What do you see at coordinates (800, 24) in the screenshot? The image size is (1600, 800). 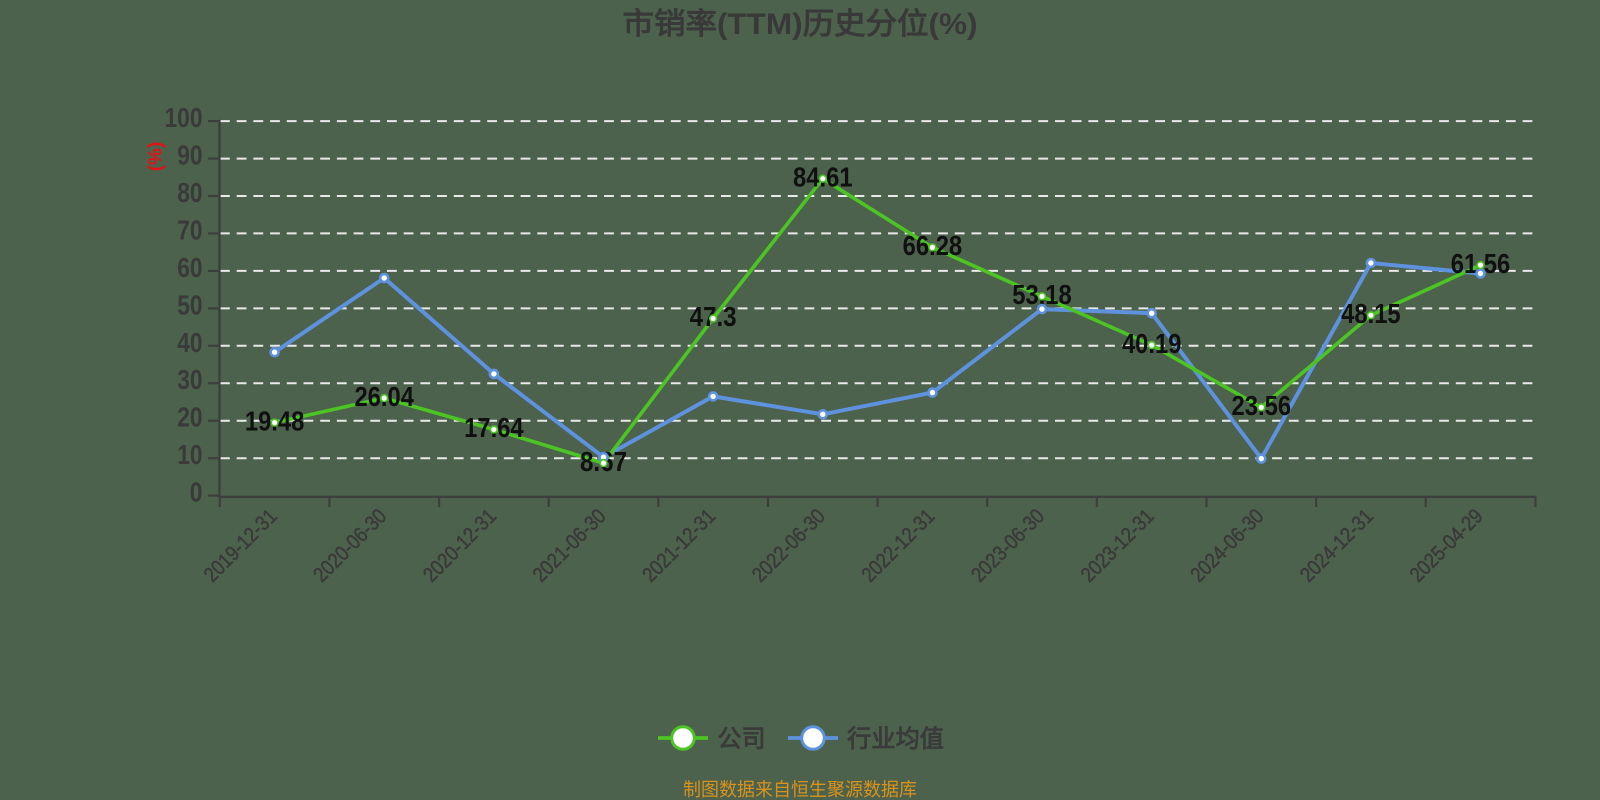 I see `svg-text: 市销率(TTM)历史分位(%)` at bounding box center [800, 24].